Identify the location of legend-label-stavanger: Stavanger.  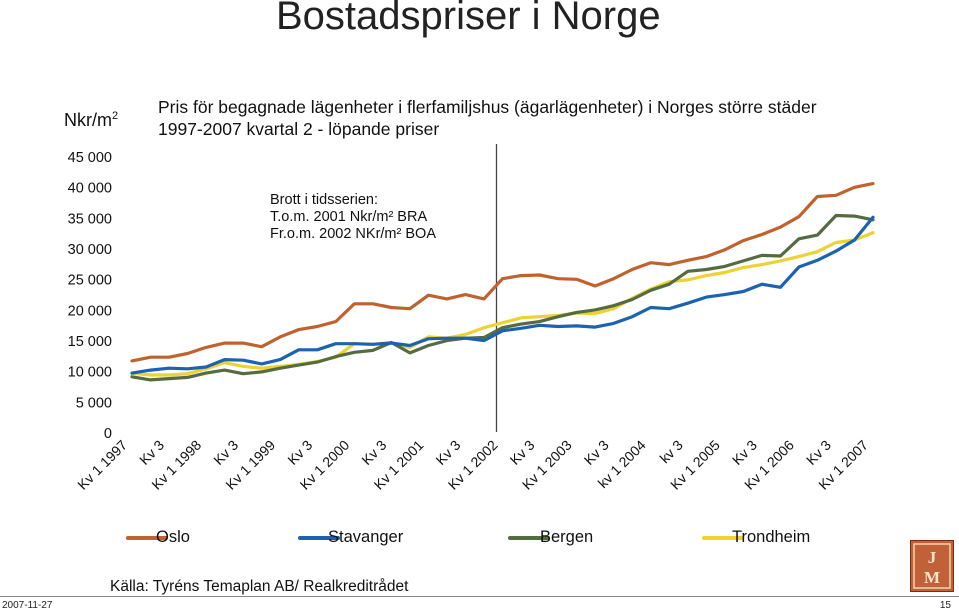
(366, 537).